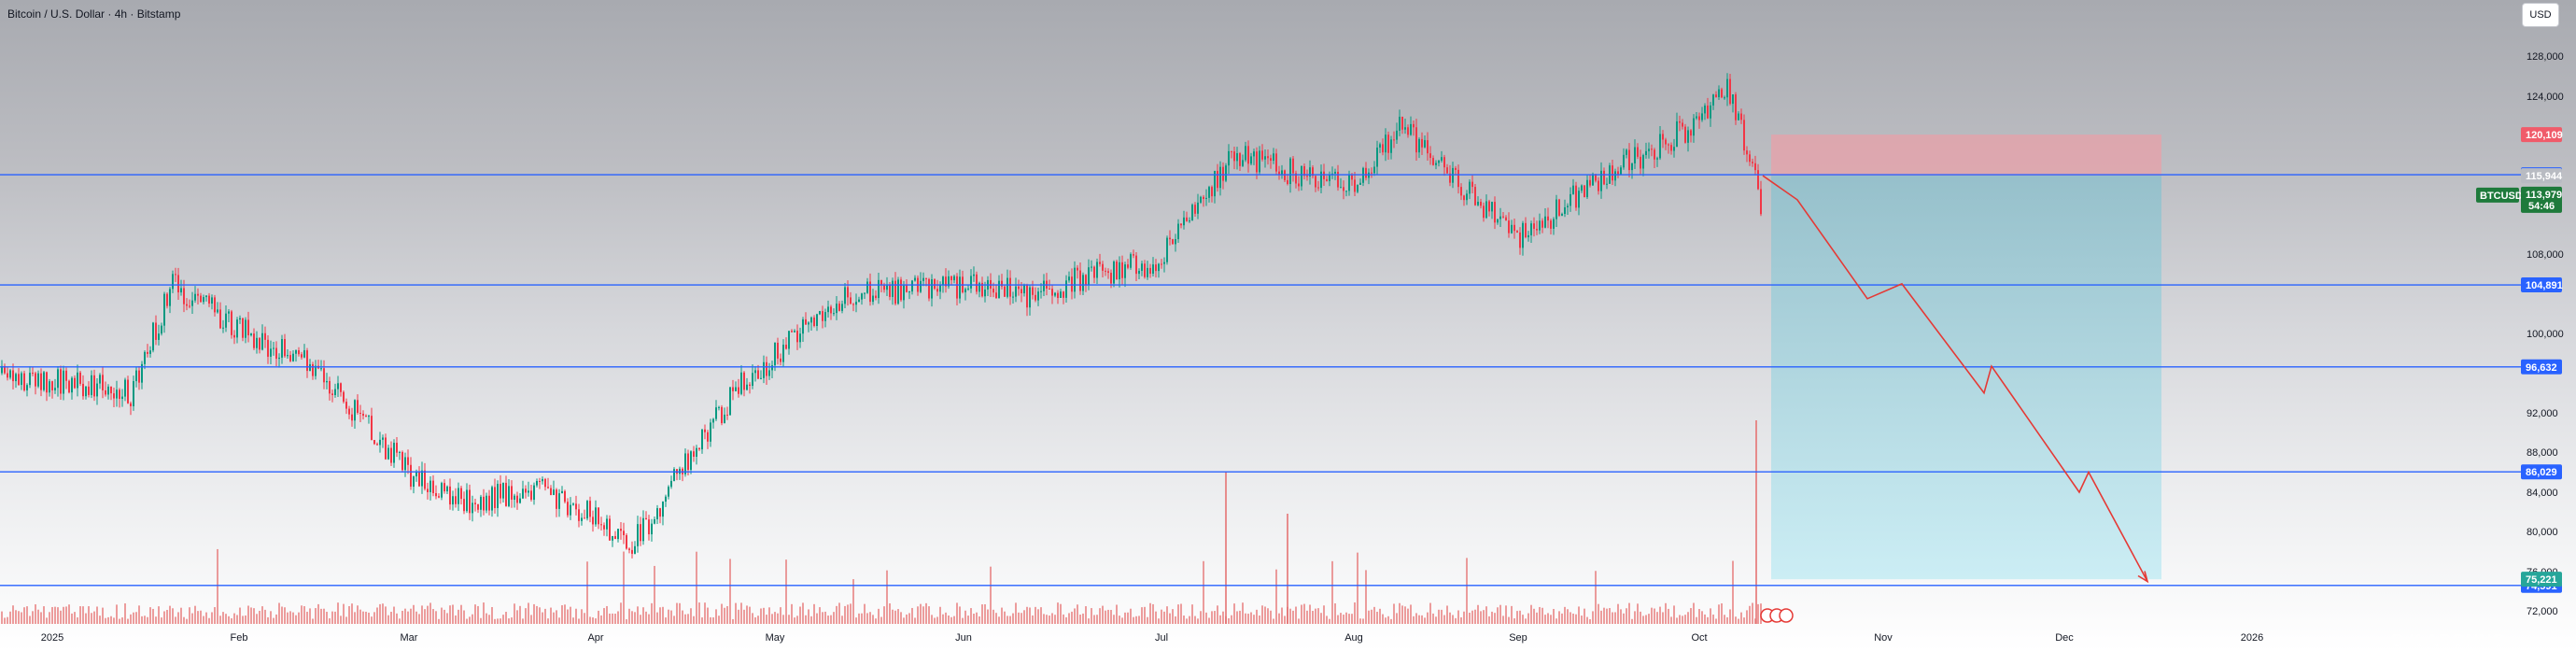 Image resolution: width=2576 pixels, height=651 pixels. Describe the element at coordinates (2497, 195) in the screenshot. I see `symbol-tag-bg` at that location.